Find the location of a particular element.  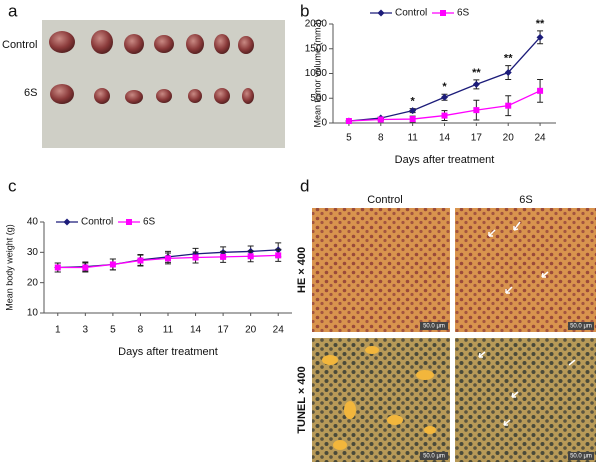

row-label: Control is located at coordinates (19, 45).